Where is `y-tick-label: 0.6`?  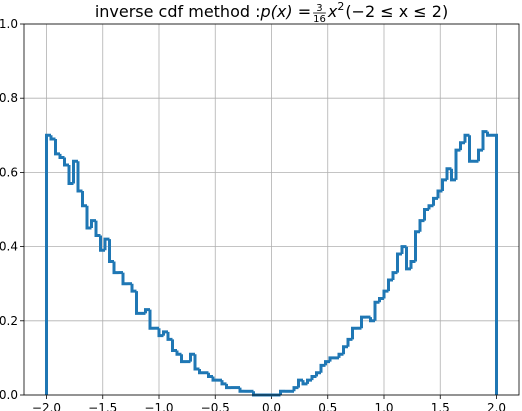
y-tick-label: 0.6 is located at coordinates (9, 172).